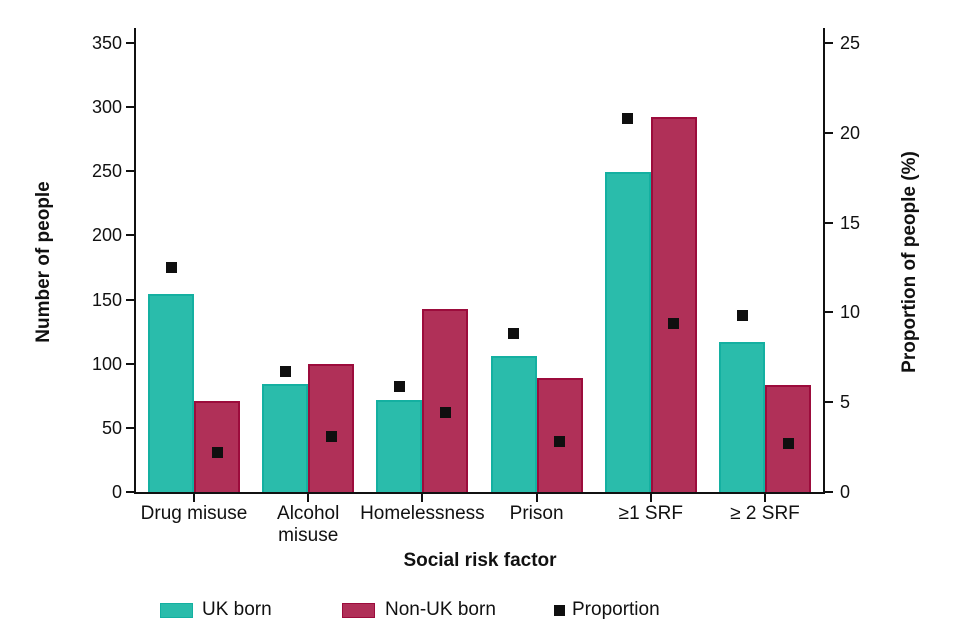  Describe the element at coordinates (43, 262) in the screenshot. I see `left-axis-title: Number of people` at that location.